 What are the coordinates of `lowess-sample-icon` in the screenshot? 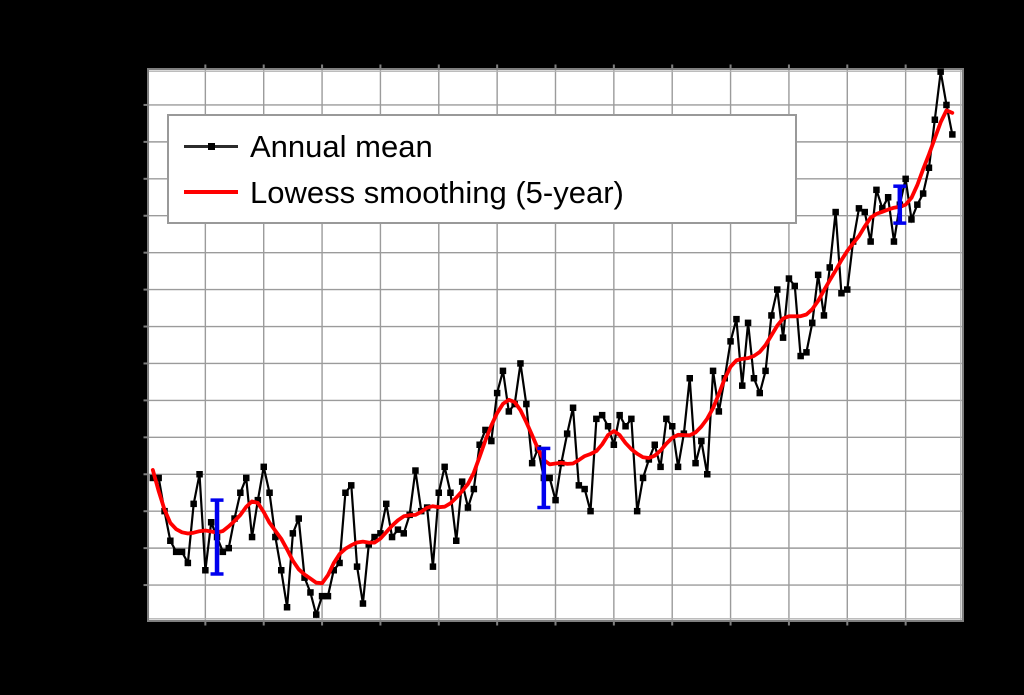 It's located at (211, 192).